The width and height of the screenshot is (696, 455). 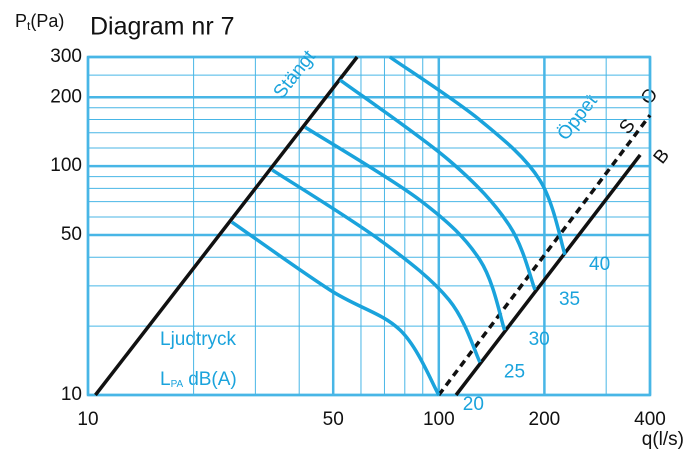 I want to click on annotation: LPA dB(A), so click(x=198, y=379).